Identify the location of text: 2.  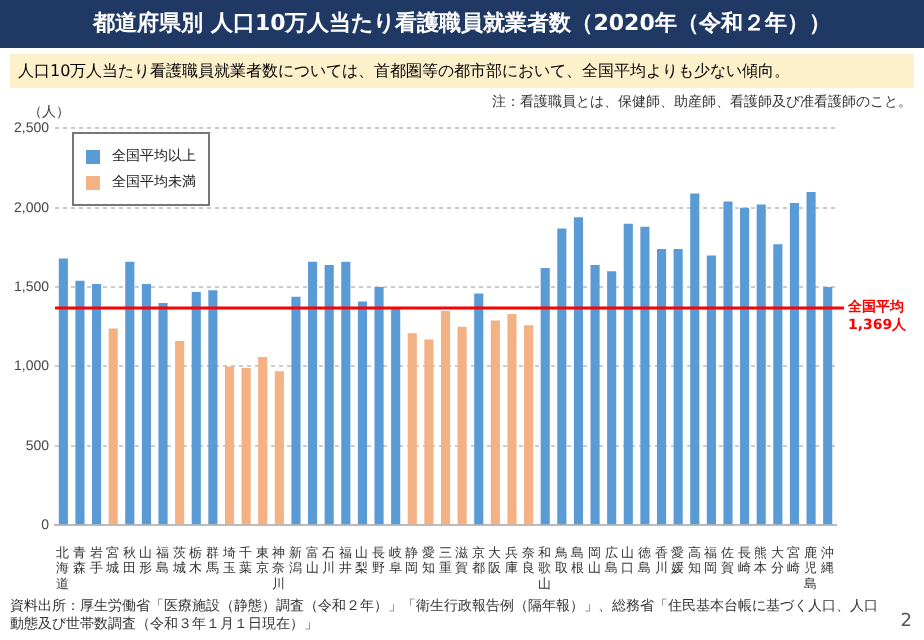
(906, 622).